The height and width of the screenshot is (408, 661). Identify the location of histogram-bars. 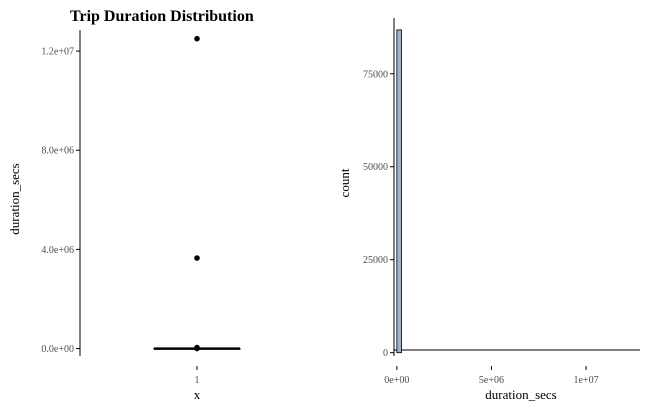
(399, 191).